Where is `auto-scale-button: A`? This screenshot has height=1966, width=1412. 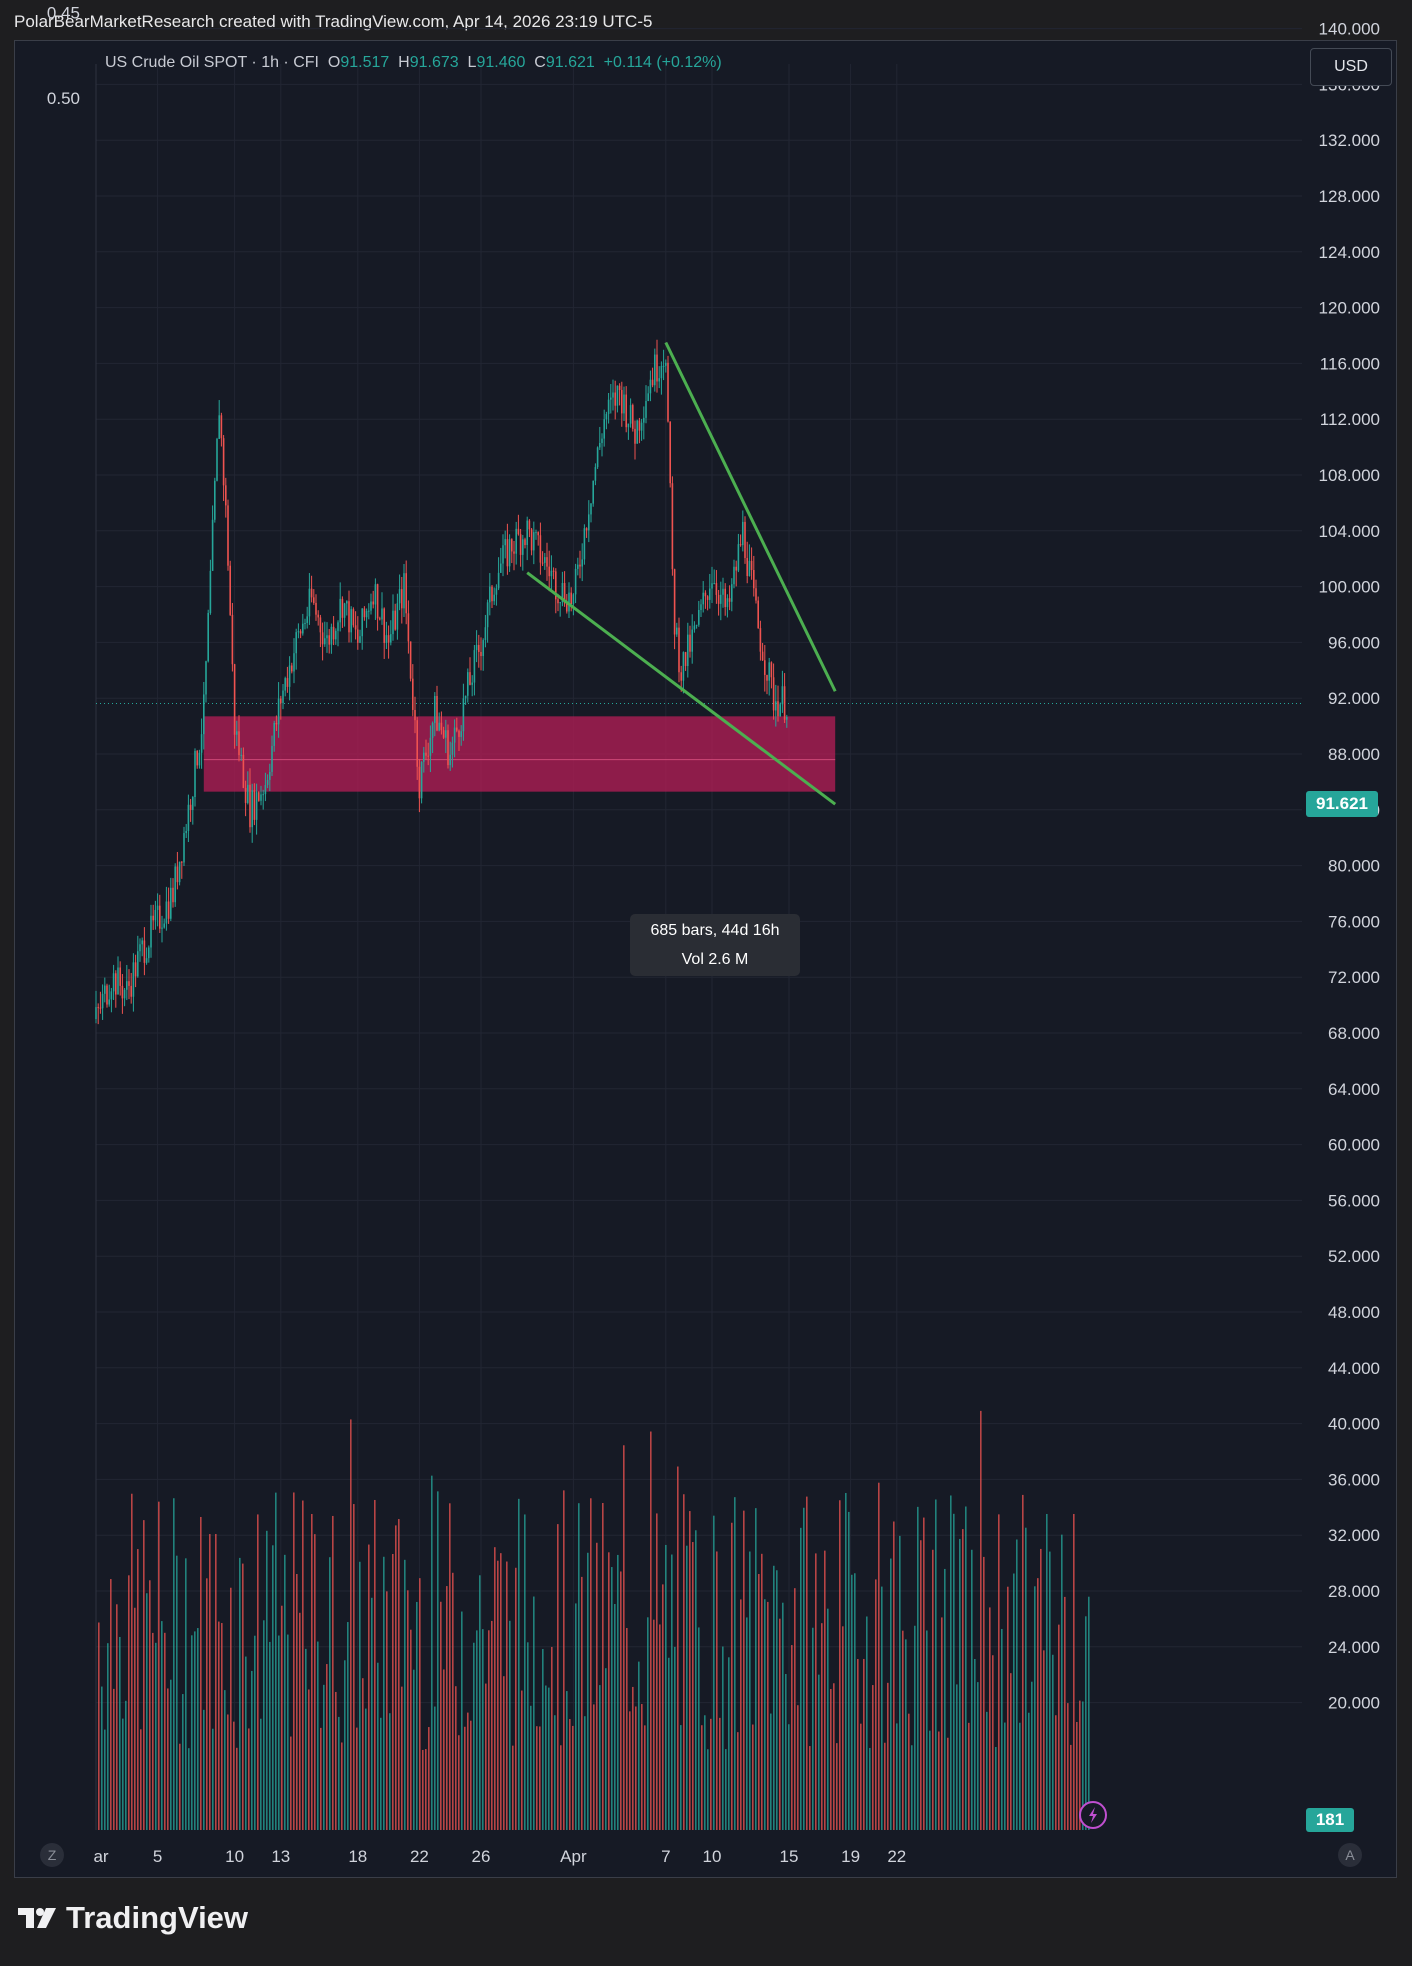 auto-scale-button: A is located at coordinates (1350, 1855).